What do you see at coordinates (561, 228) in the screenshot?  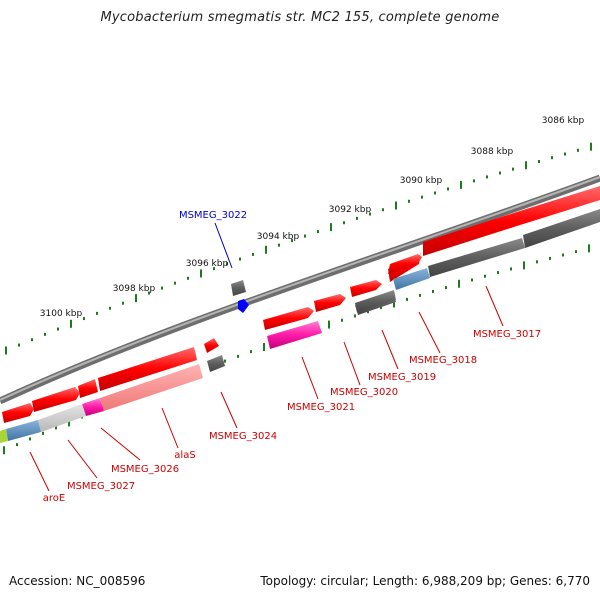 I see `segment-dark-right` at bounding box center [561, 228].